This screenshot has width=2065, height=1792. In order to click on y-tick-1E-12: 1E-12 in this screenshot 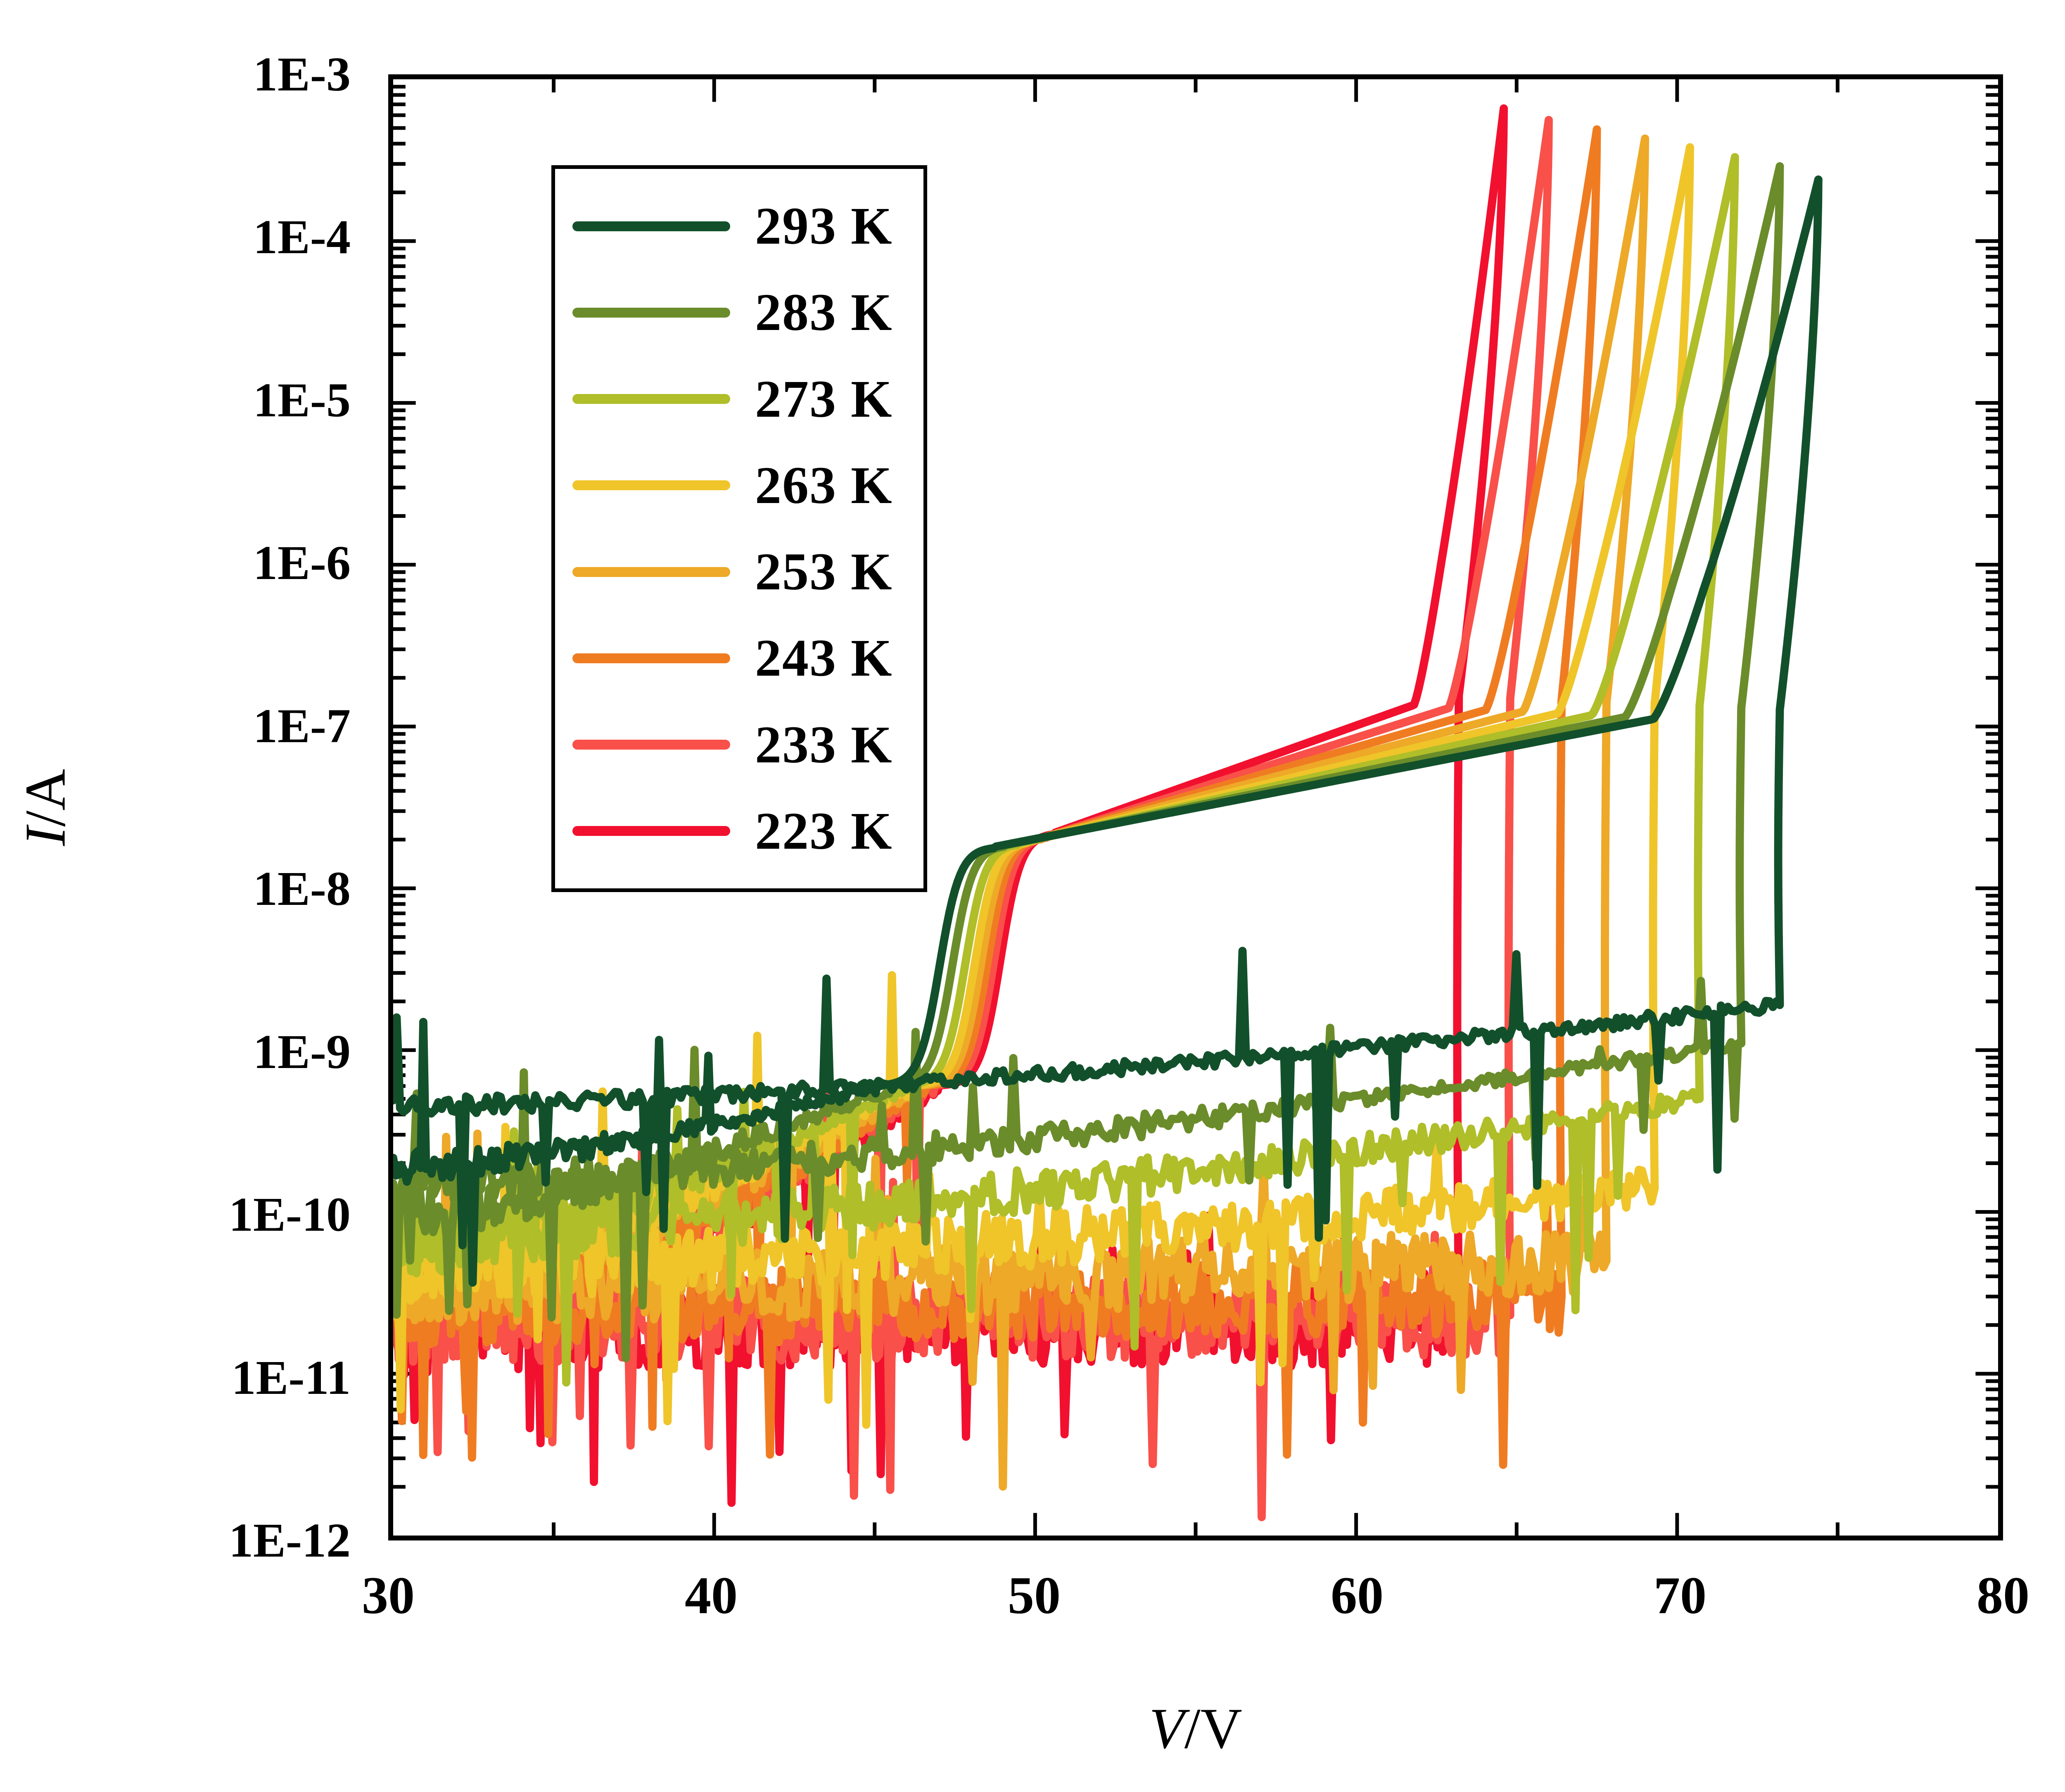, I will do `click(290, 1540)`.